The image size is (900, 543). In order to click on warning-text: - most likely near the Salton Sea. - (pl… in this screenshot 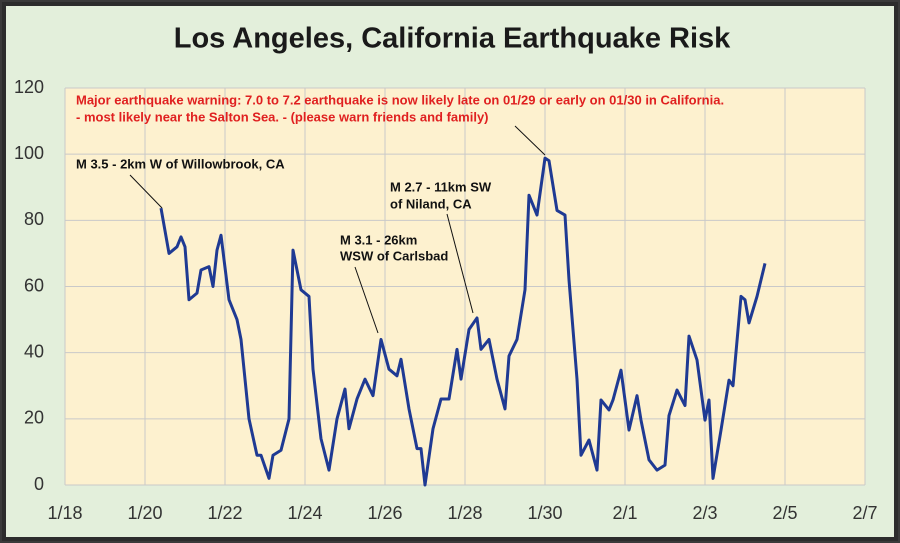, I will do `click(282, 116)`.